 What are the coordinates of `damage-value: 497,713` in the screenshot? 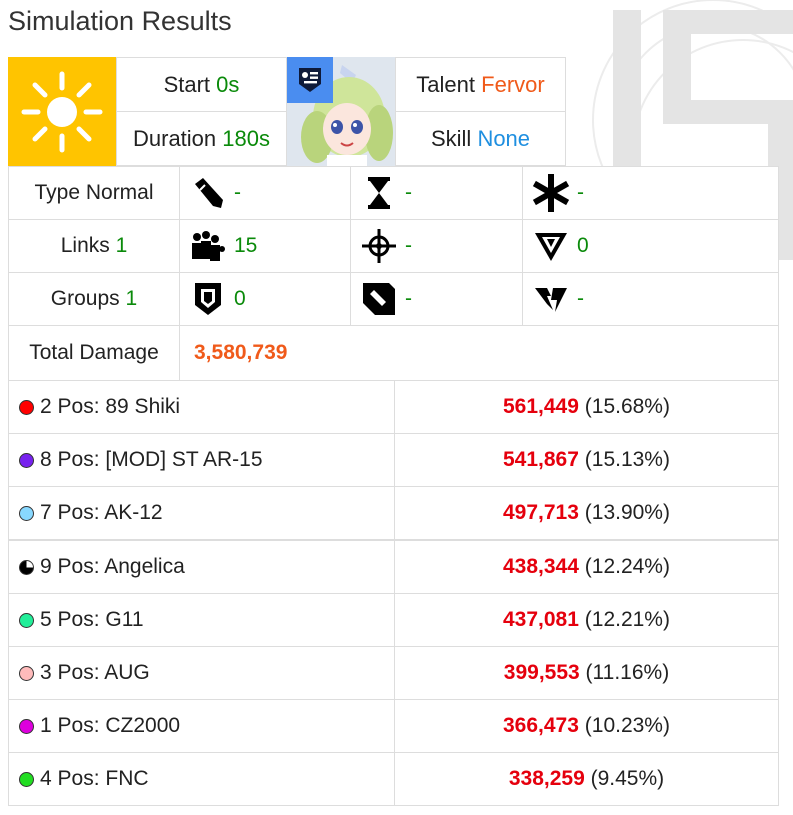 It's located at (541, 512).